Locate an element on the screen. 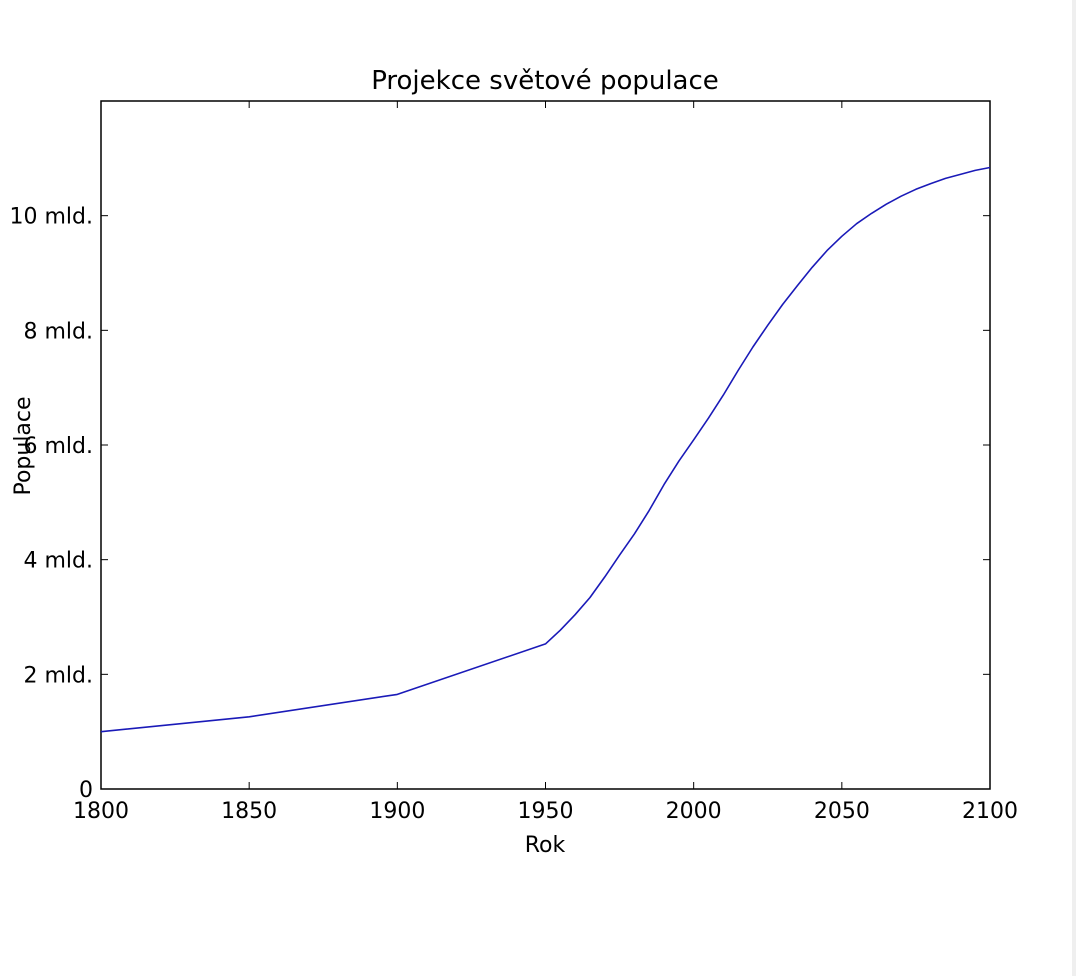  chart-title: Projekce světové populace is located at coordinates (545, 81).